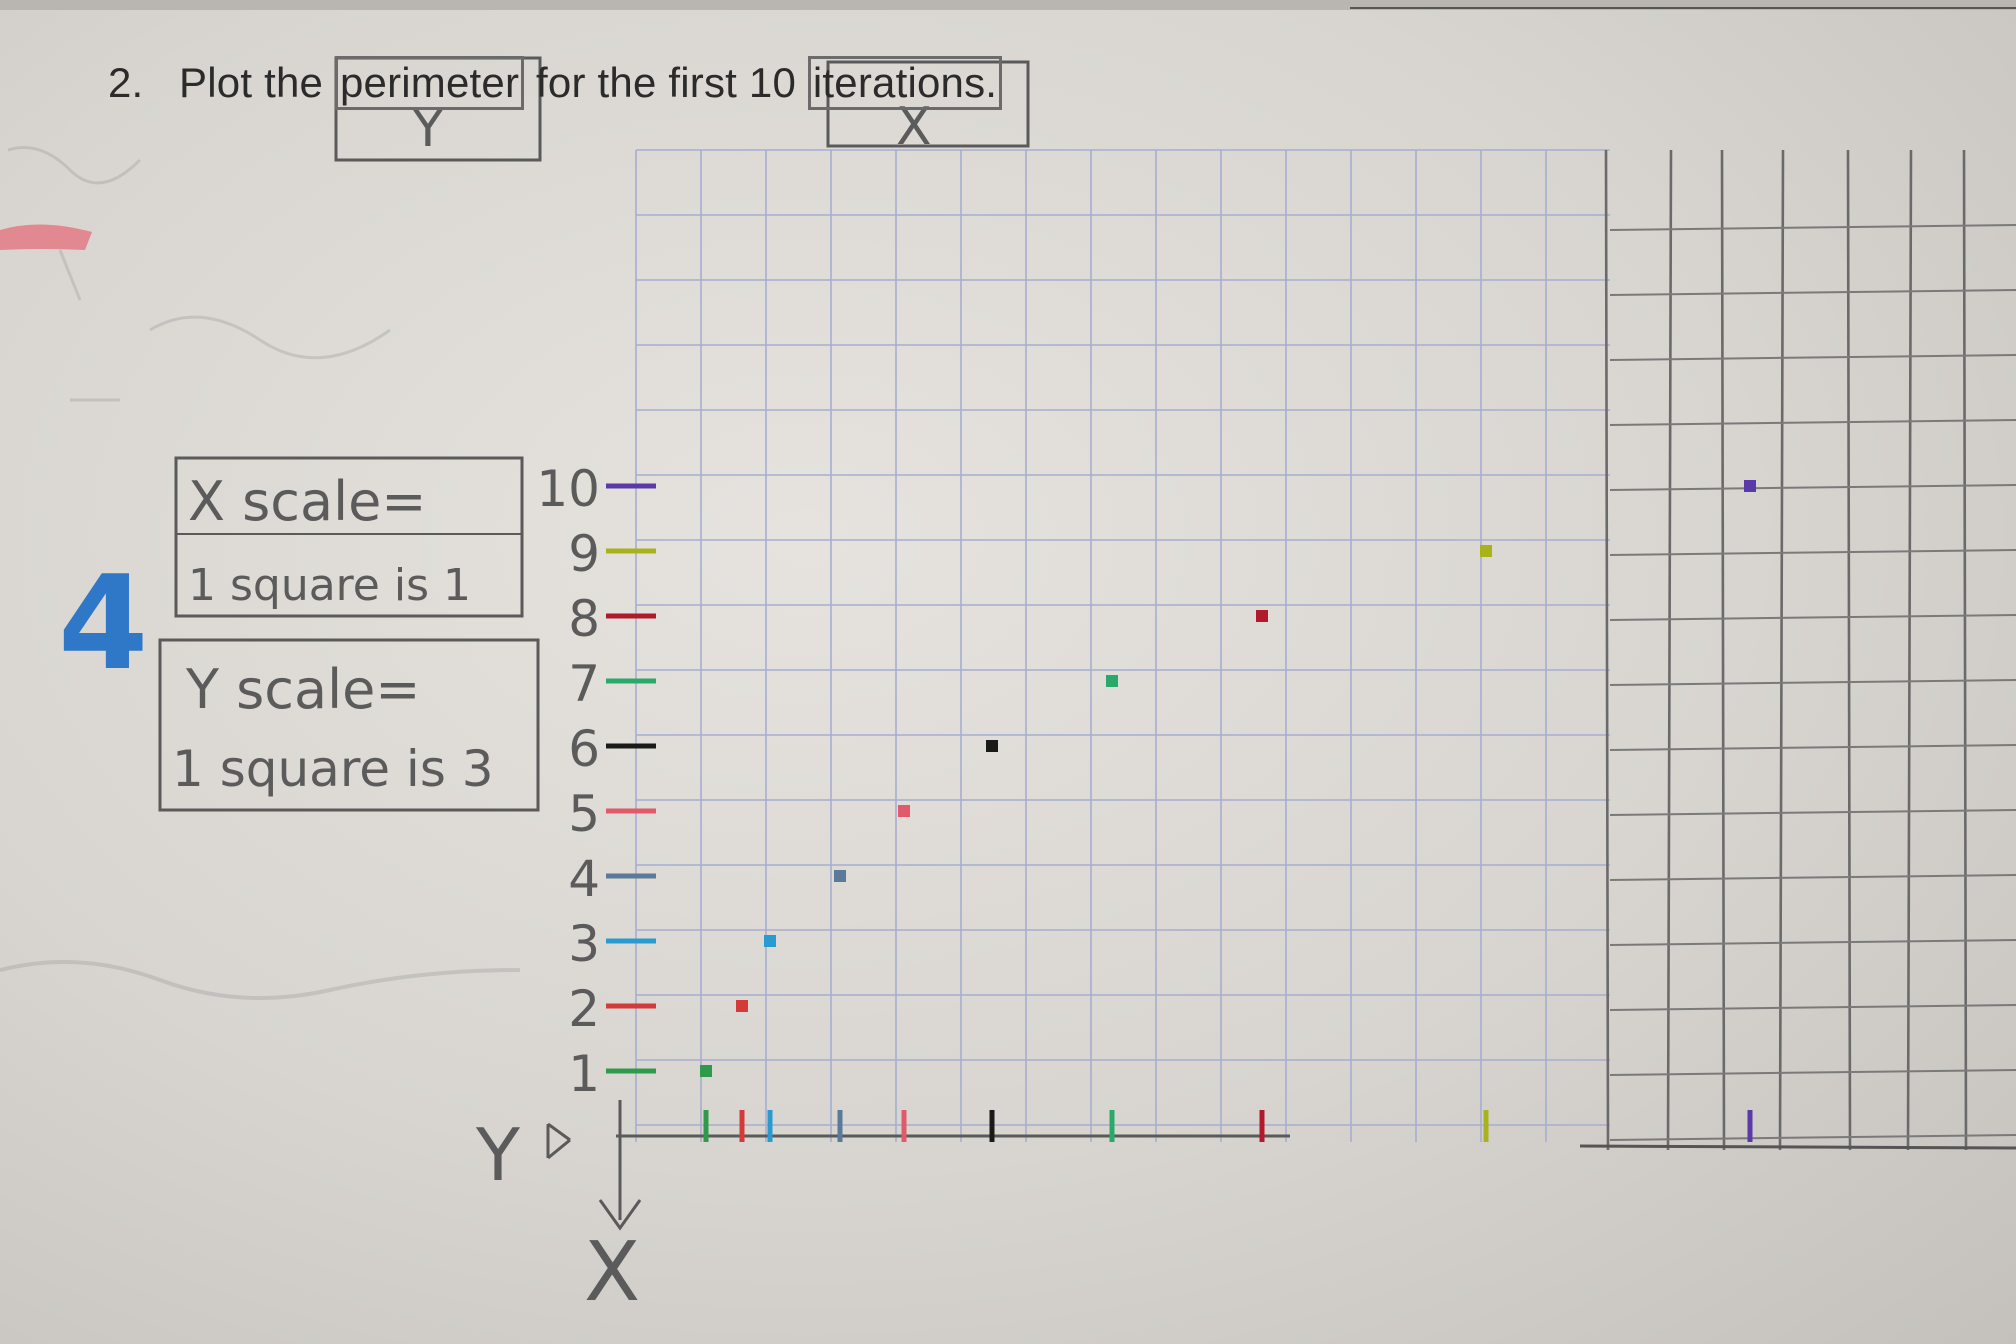  Describe the element at coordinates (620, 1215) in the screenshot. I see `down-arrow-icon` at that location.